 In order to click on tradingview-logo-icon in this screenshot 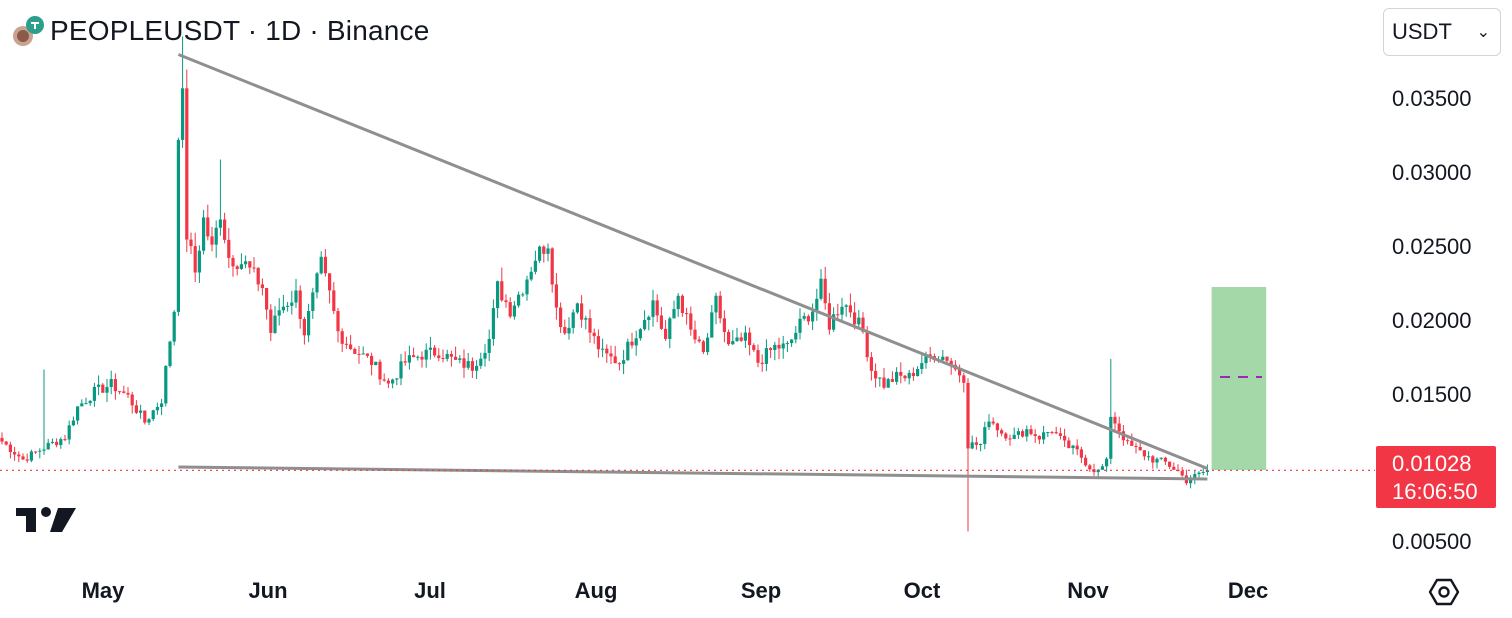, I will do `click(46, 520)`.